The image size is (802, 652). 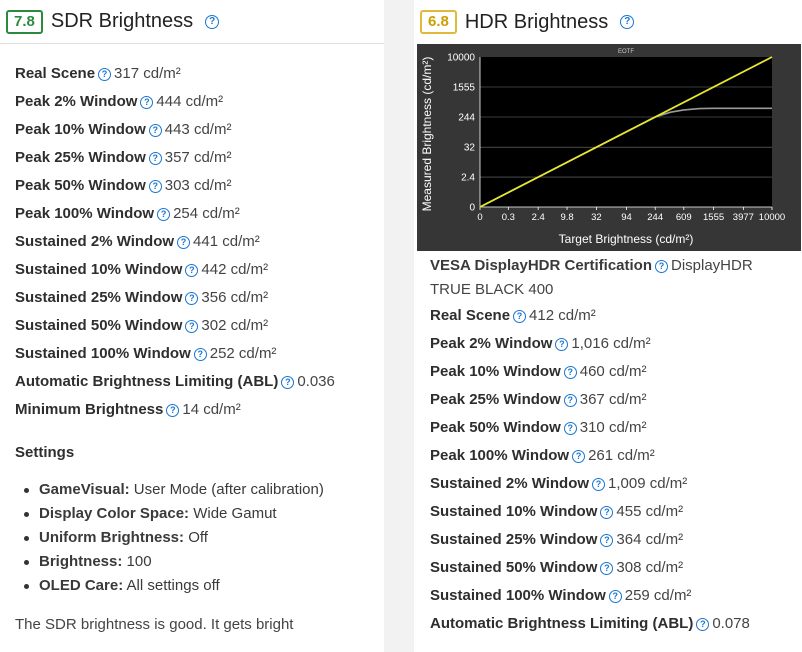 I want to click on settings-item-value: All settings off, so click(x=173, y=585).